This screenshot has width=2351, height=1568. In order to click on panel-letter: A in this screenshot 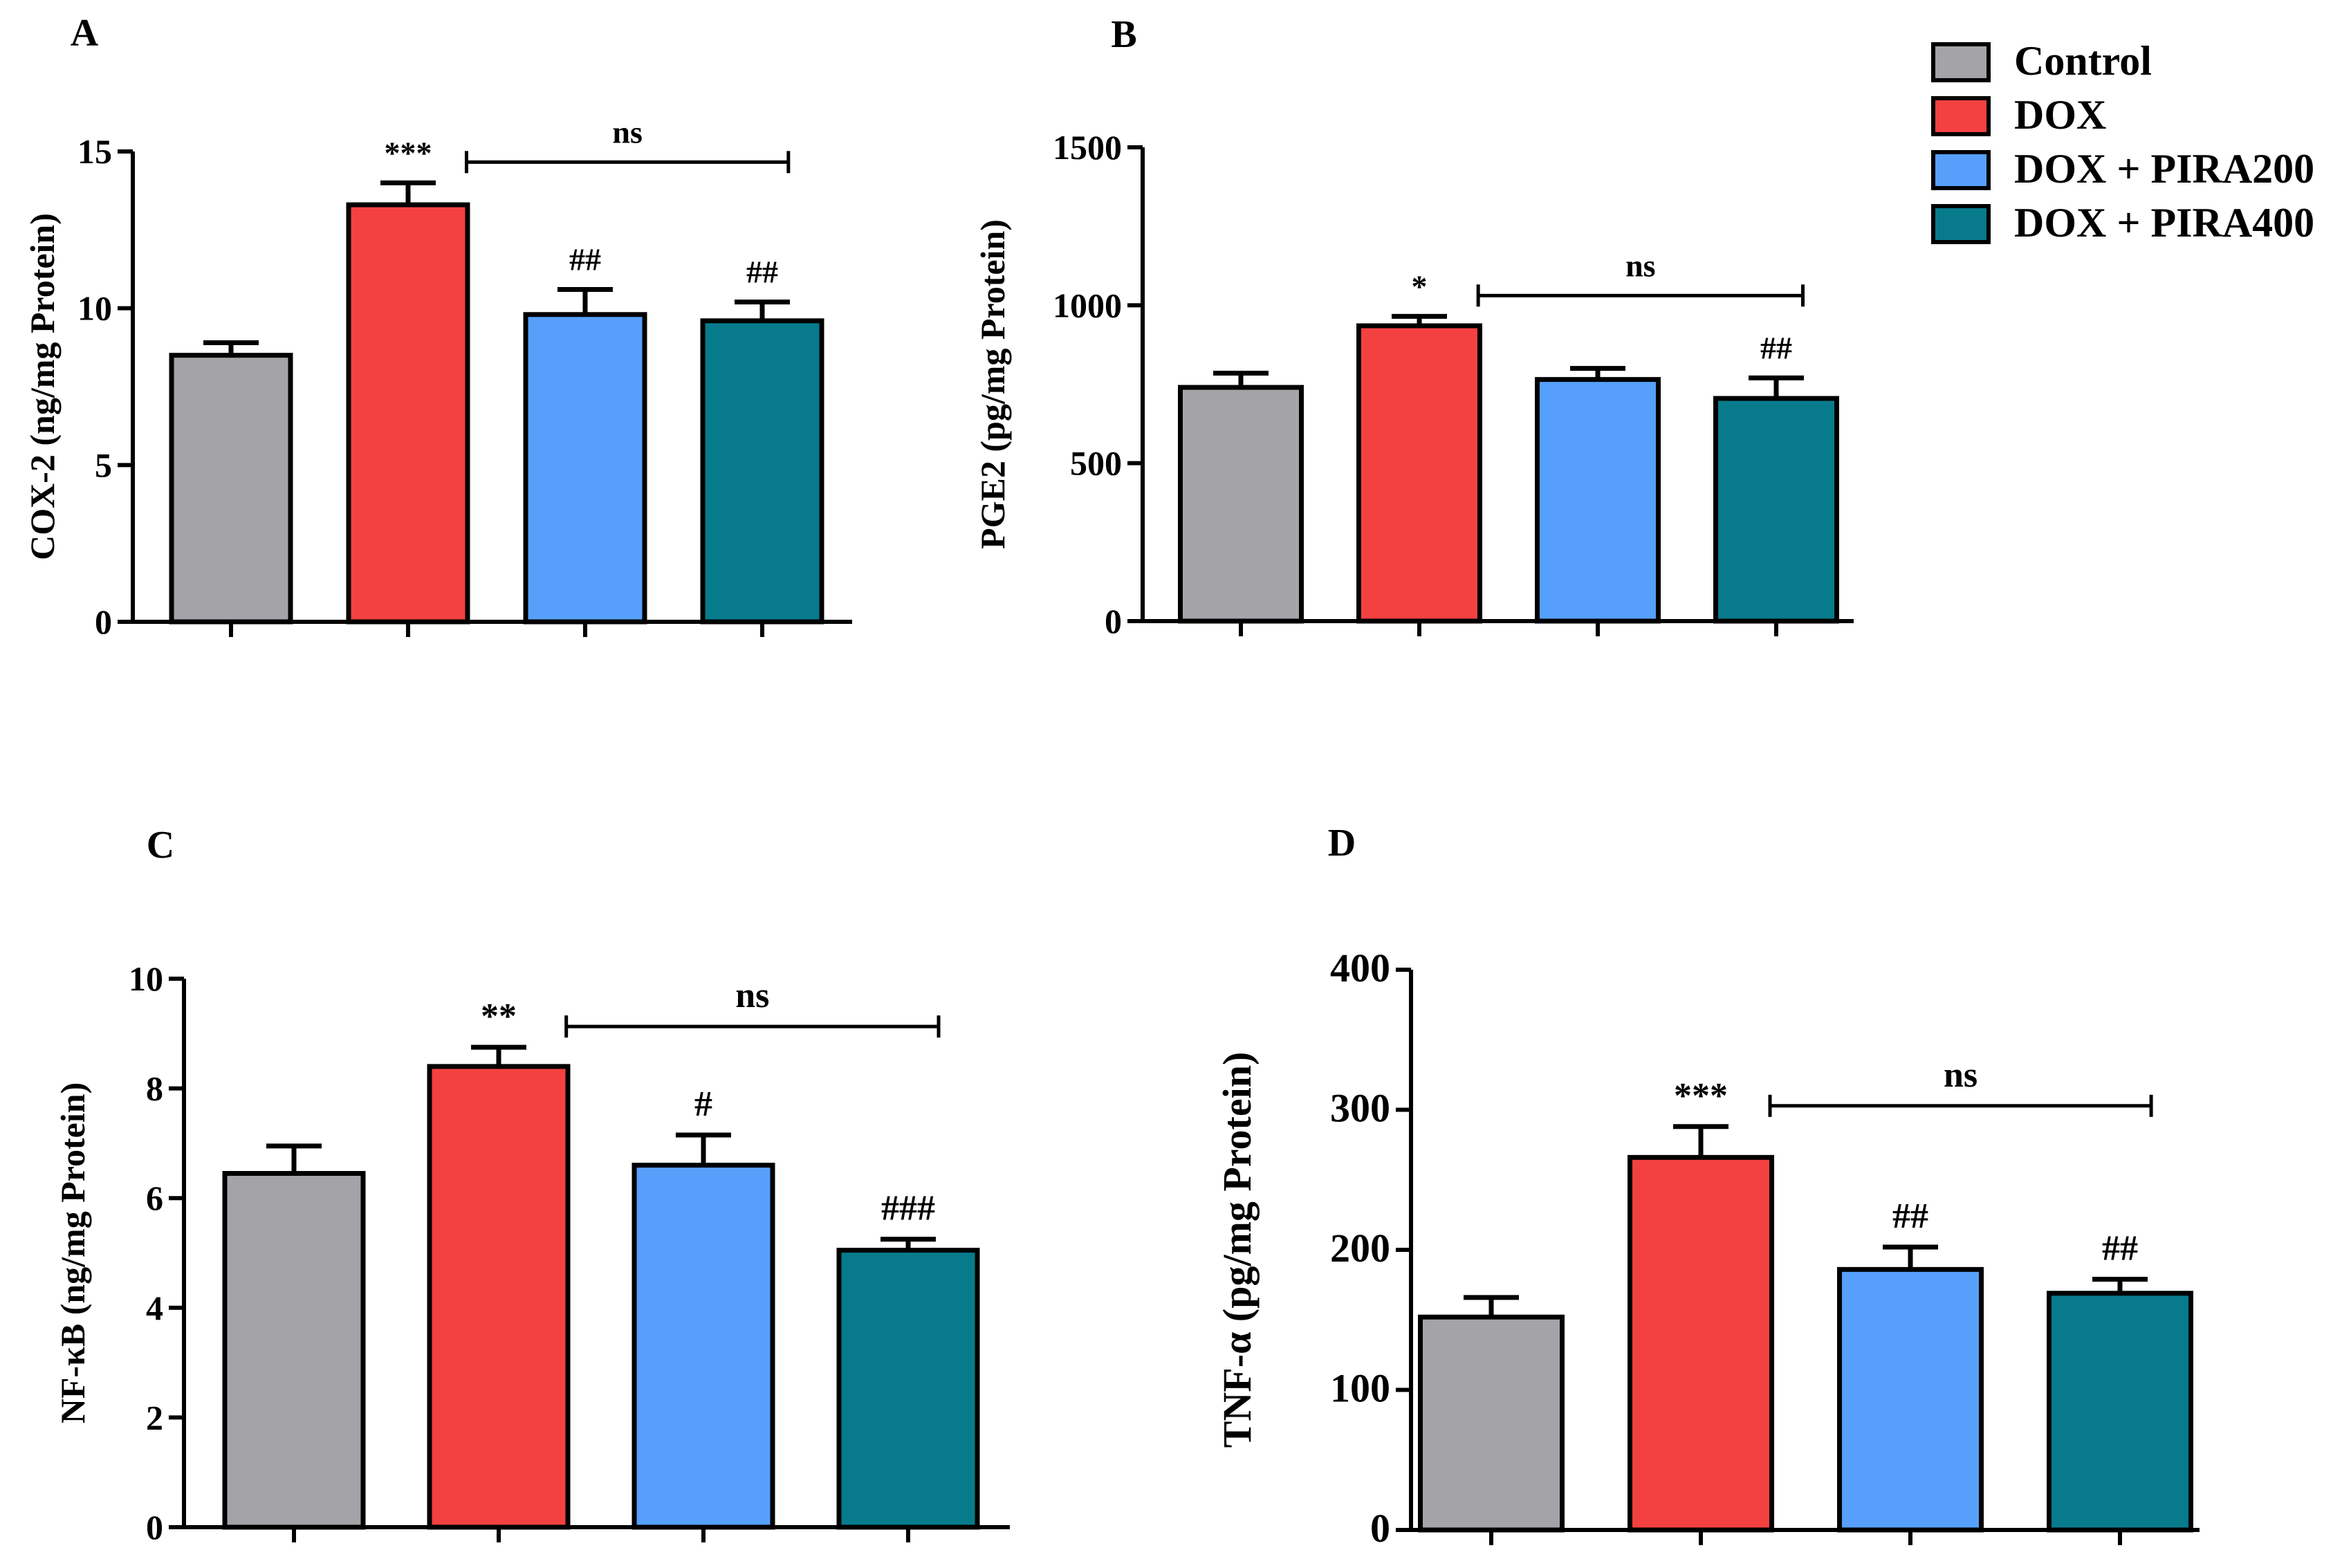, I will do `click(85, 33)`.